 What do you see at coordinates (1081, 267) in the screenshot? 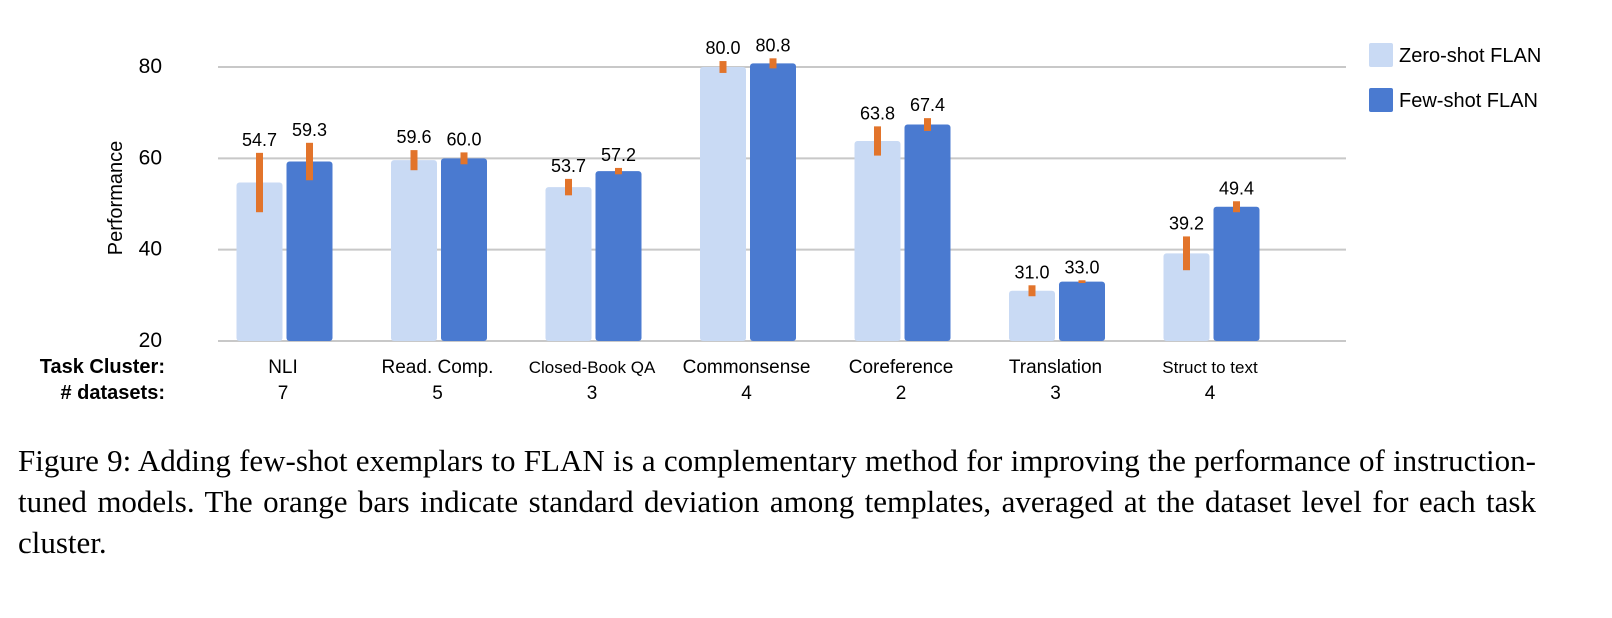
I see `data-label: 33.0` at bounding box center [1081, 267].